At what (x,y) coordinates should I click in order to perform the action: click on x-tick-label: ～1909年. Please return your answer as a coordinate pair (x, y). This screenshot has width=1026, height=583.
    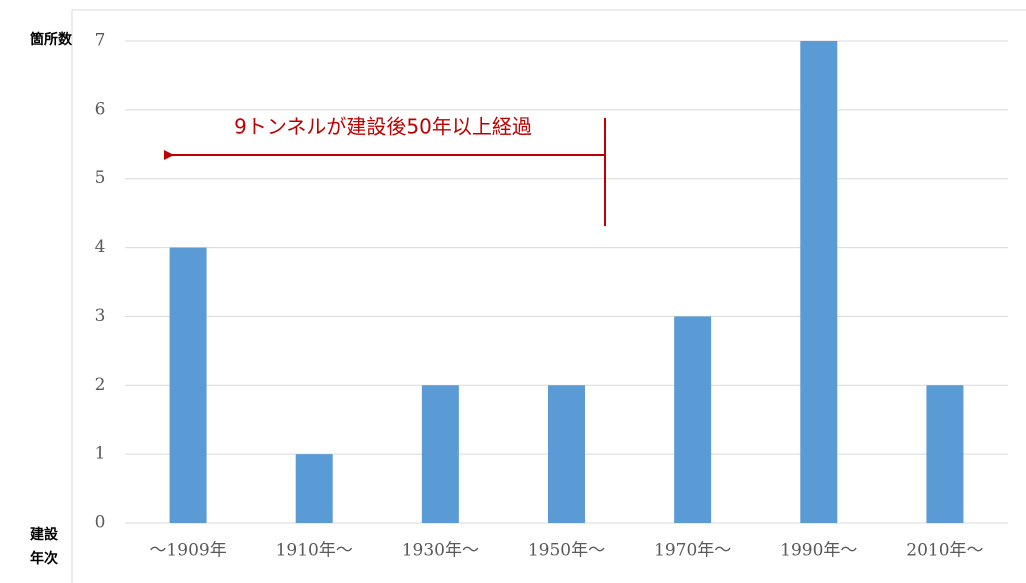
    Looking at the image, I should click on (187, 551).